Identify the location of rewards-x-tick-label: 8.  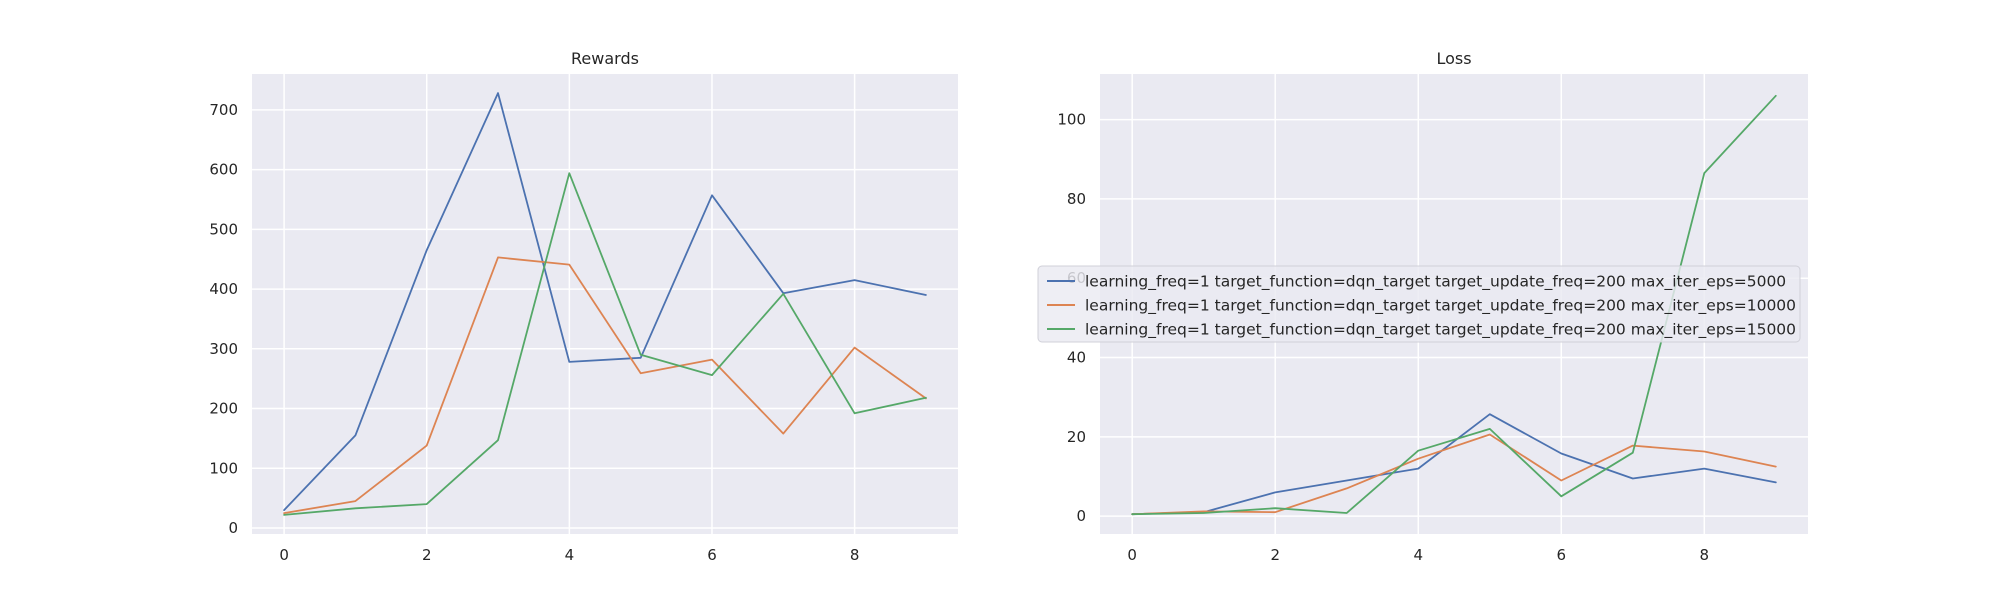
(855, 555).